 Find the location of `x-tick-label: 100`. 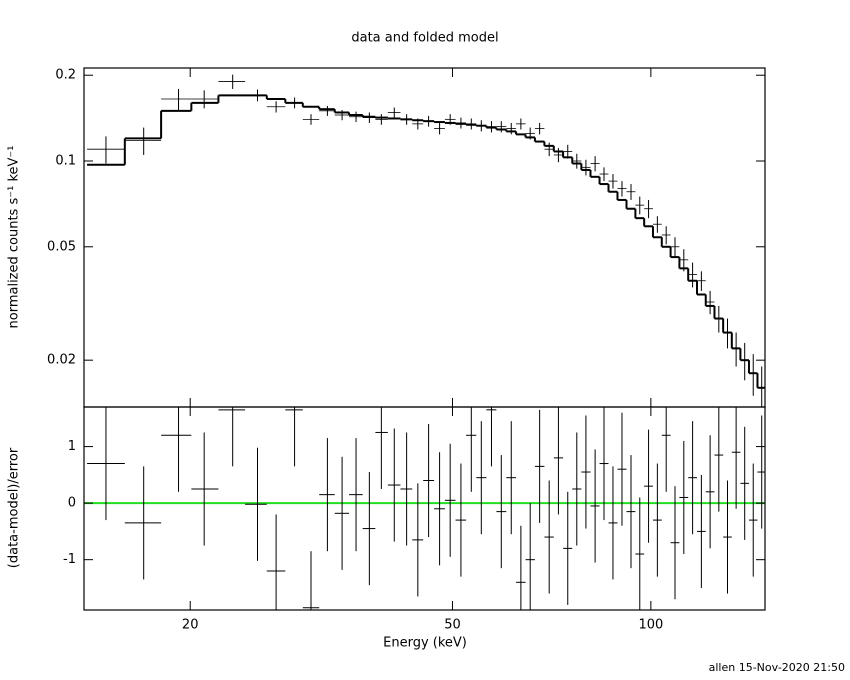

x-tick-label: 100 is located at coordinates (650, 625).